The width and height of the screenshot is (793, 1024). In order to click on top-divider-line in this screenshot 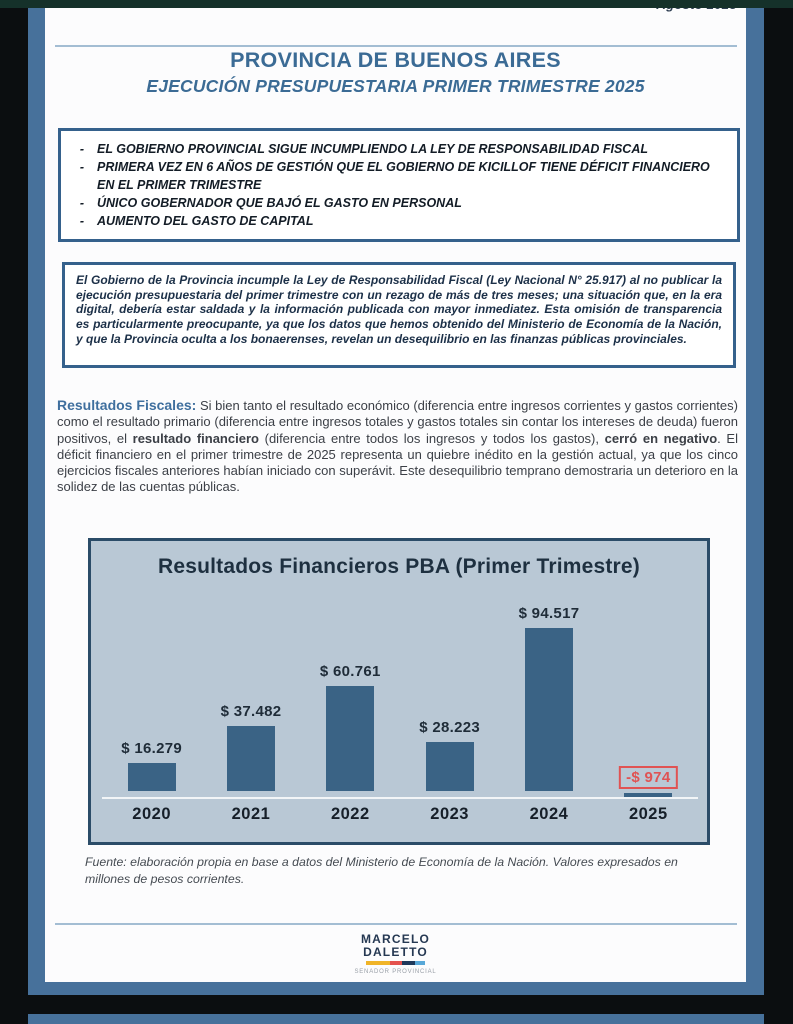, I will do `click(396, 46)`.